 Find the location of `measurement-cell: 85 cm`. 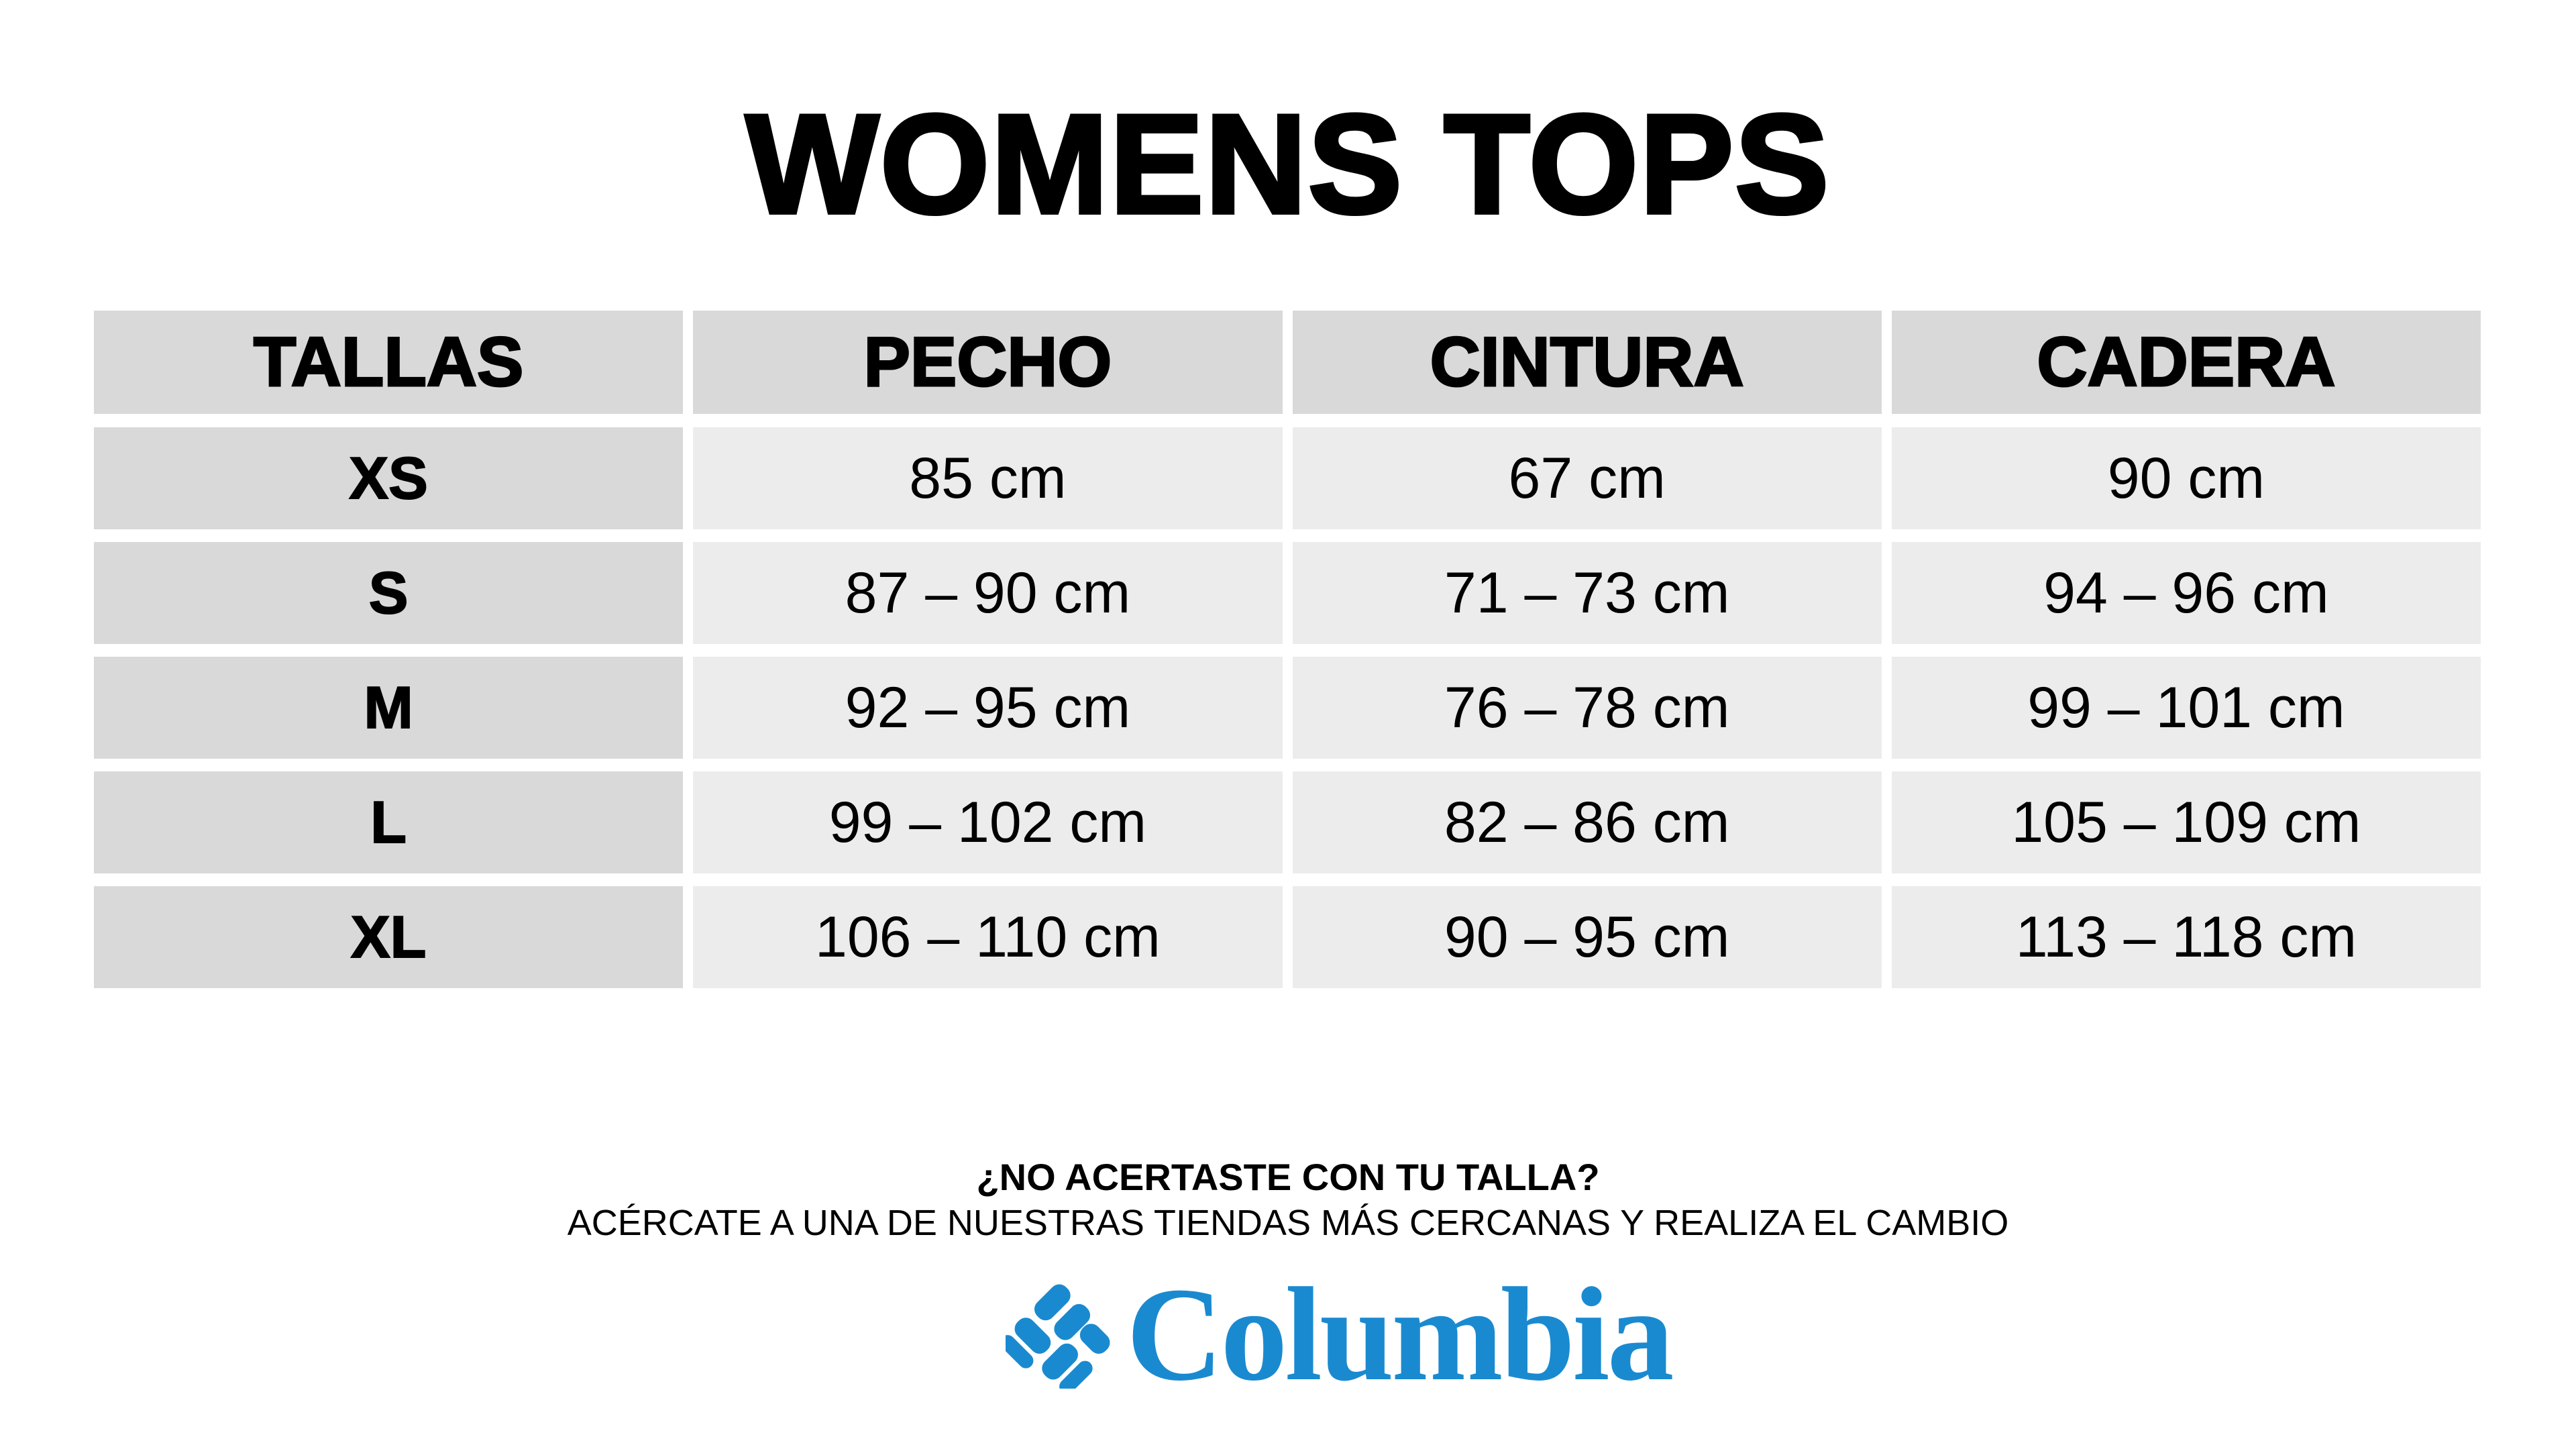

measurement-cell: 85 cm is located at coordinates (988, 478).